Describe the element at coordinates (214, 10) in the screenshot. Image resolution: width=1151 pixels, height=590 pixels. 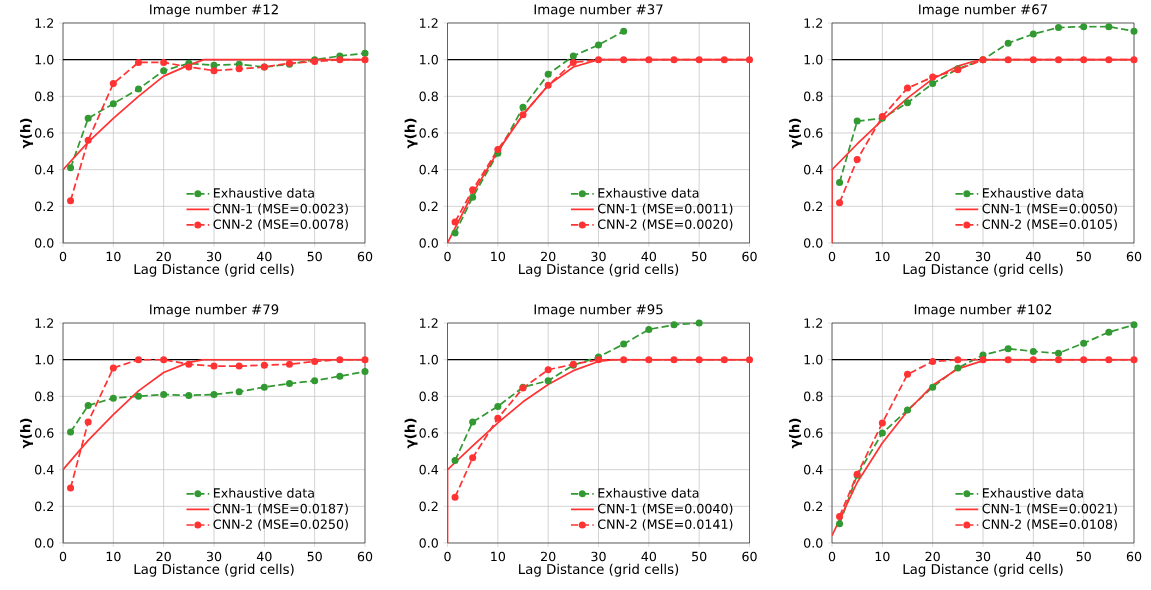
I see `chart-title: Image number #12` at that location.